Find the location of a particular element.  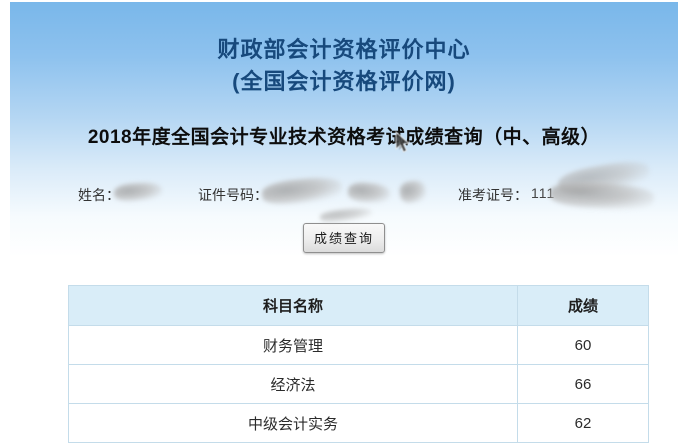

subject-cell: 经济法 is located at coordinates (293, 384).